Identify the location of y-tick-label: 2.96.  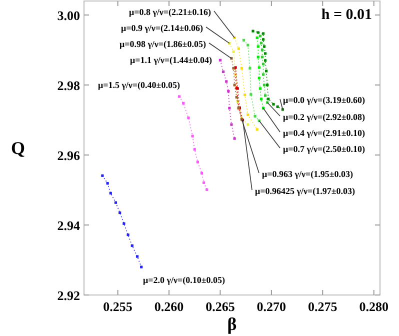
(68, 155).